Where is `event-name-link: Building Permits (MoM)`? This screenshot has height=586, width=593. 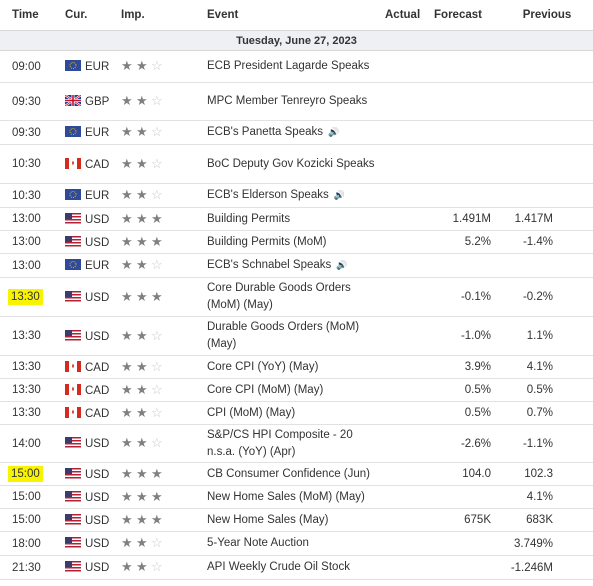 event-name-link: Building Permits (MoM) is located at coordinates (267, 241).